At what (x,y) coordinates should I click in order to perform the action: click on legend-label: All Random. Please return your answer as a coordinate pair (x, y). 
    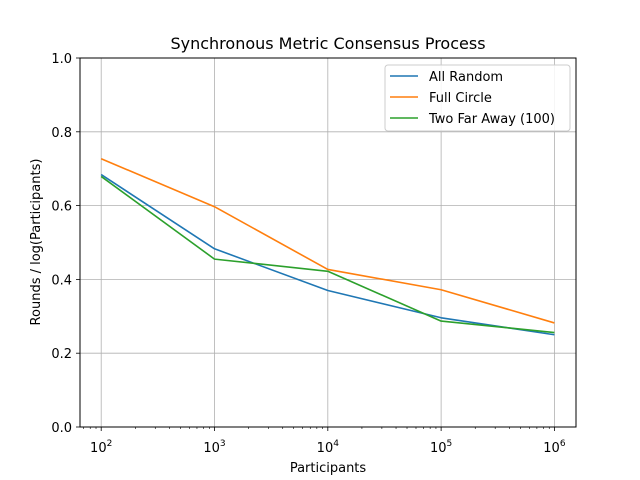
    Looking at the image, I should click on (466, 77).